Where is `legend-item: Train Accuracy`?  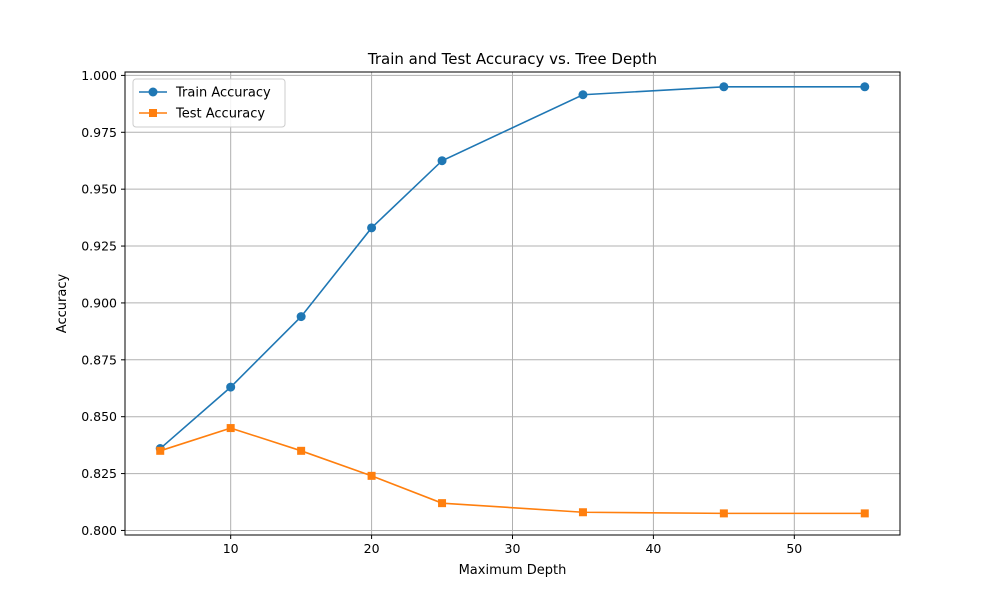 legend-item: Train Accuracy is located at coordinates (205, 93).